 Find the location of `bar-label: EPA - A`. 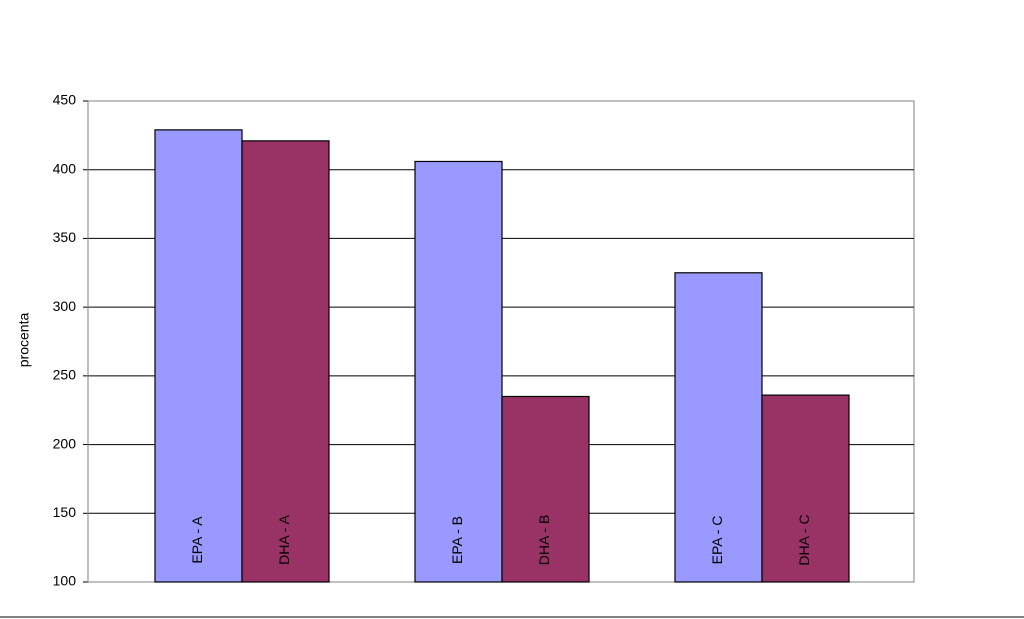

bar-label: EPA - A is located at coordinates (197, 540).